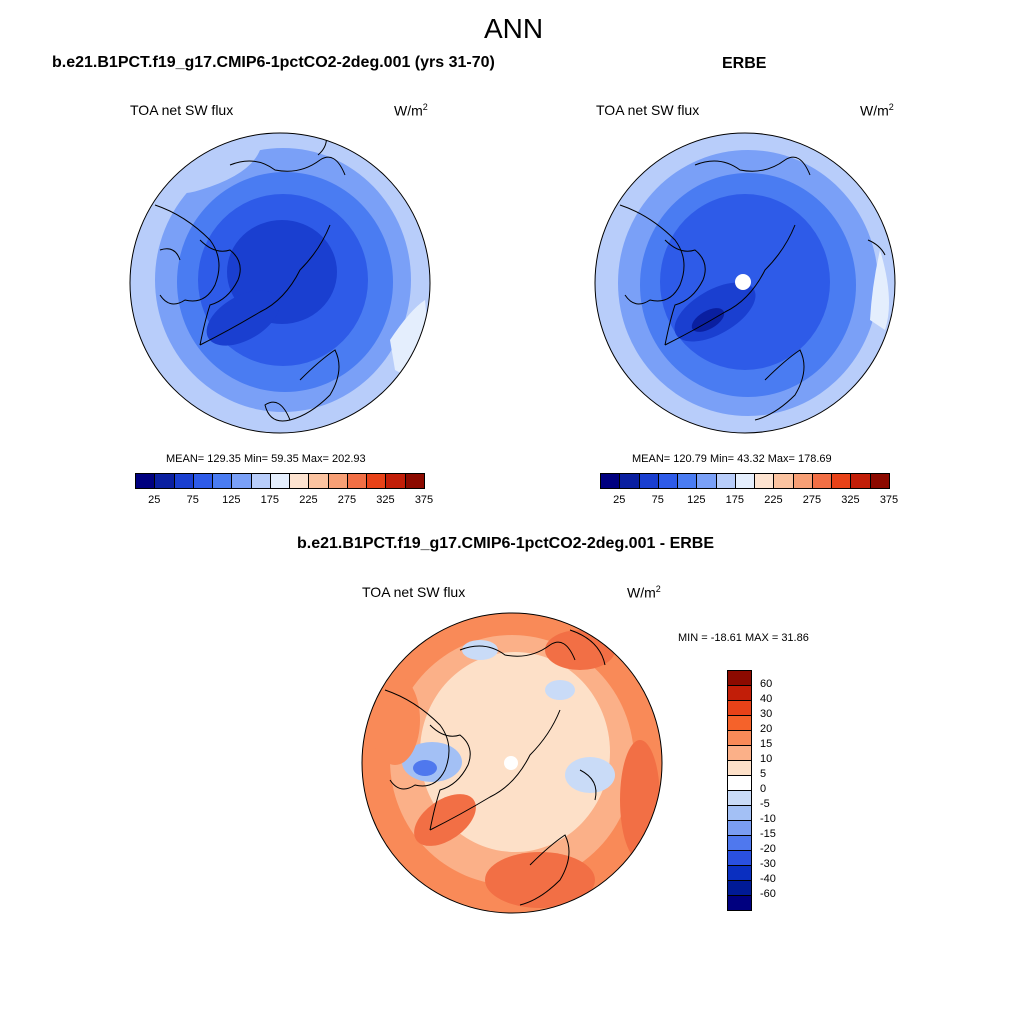 This screenshot has width=1024, height=1024. What do you see at coordinates (766, 744) in the screenshot?
I see `colorbar-tick-label: 15` at bounding box center [766, 744].